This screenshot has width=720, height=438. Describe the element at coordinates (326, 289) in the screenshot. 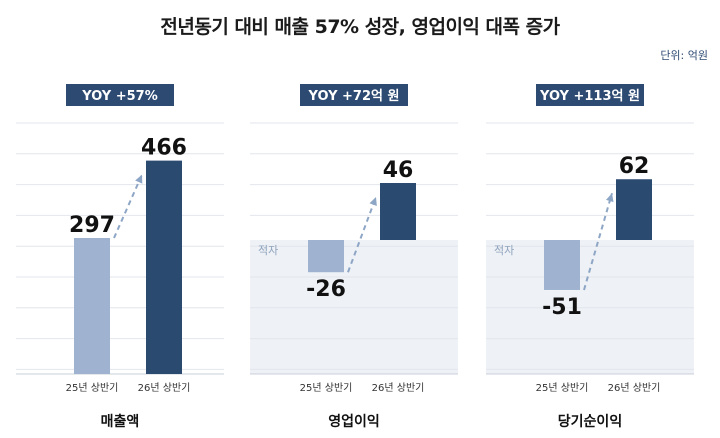

I see `value-label: -26` at that location.